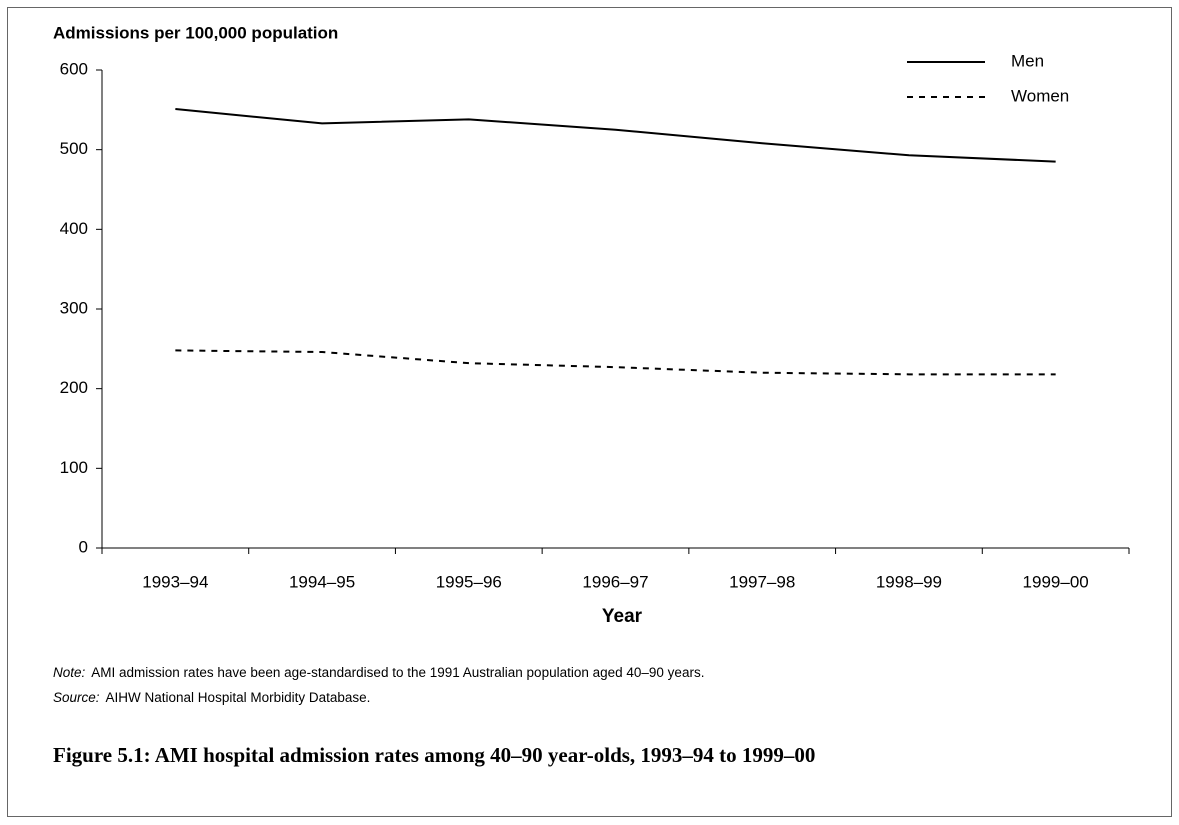  I want to click on source-label: Source:, so click(76, 697).